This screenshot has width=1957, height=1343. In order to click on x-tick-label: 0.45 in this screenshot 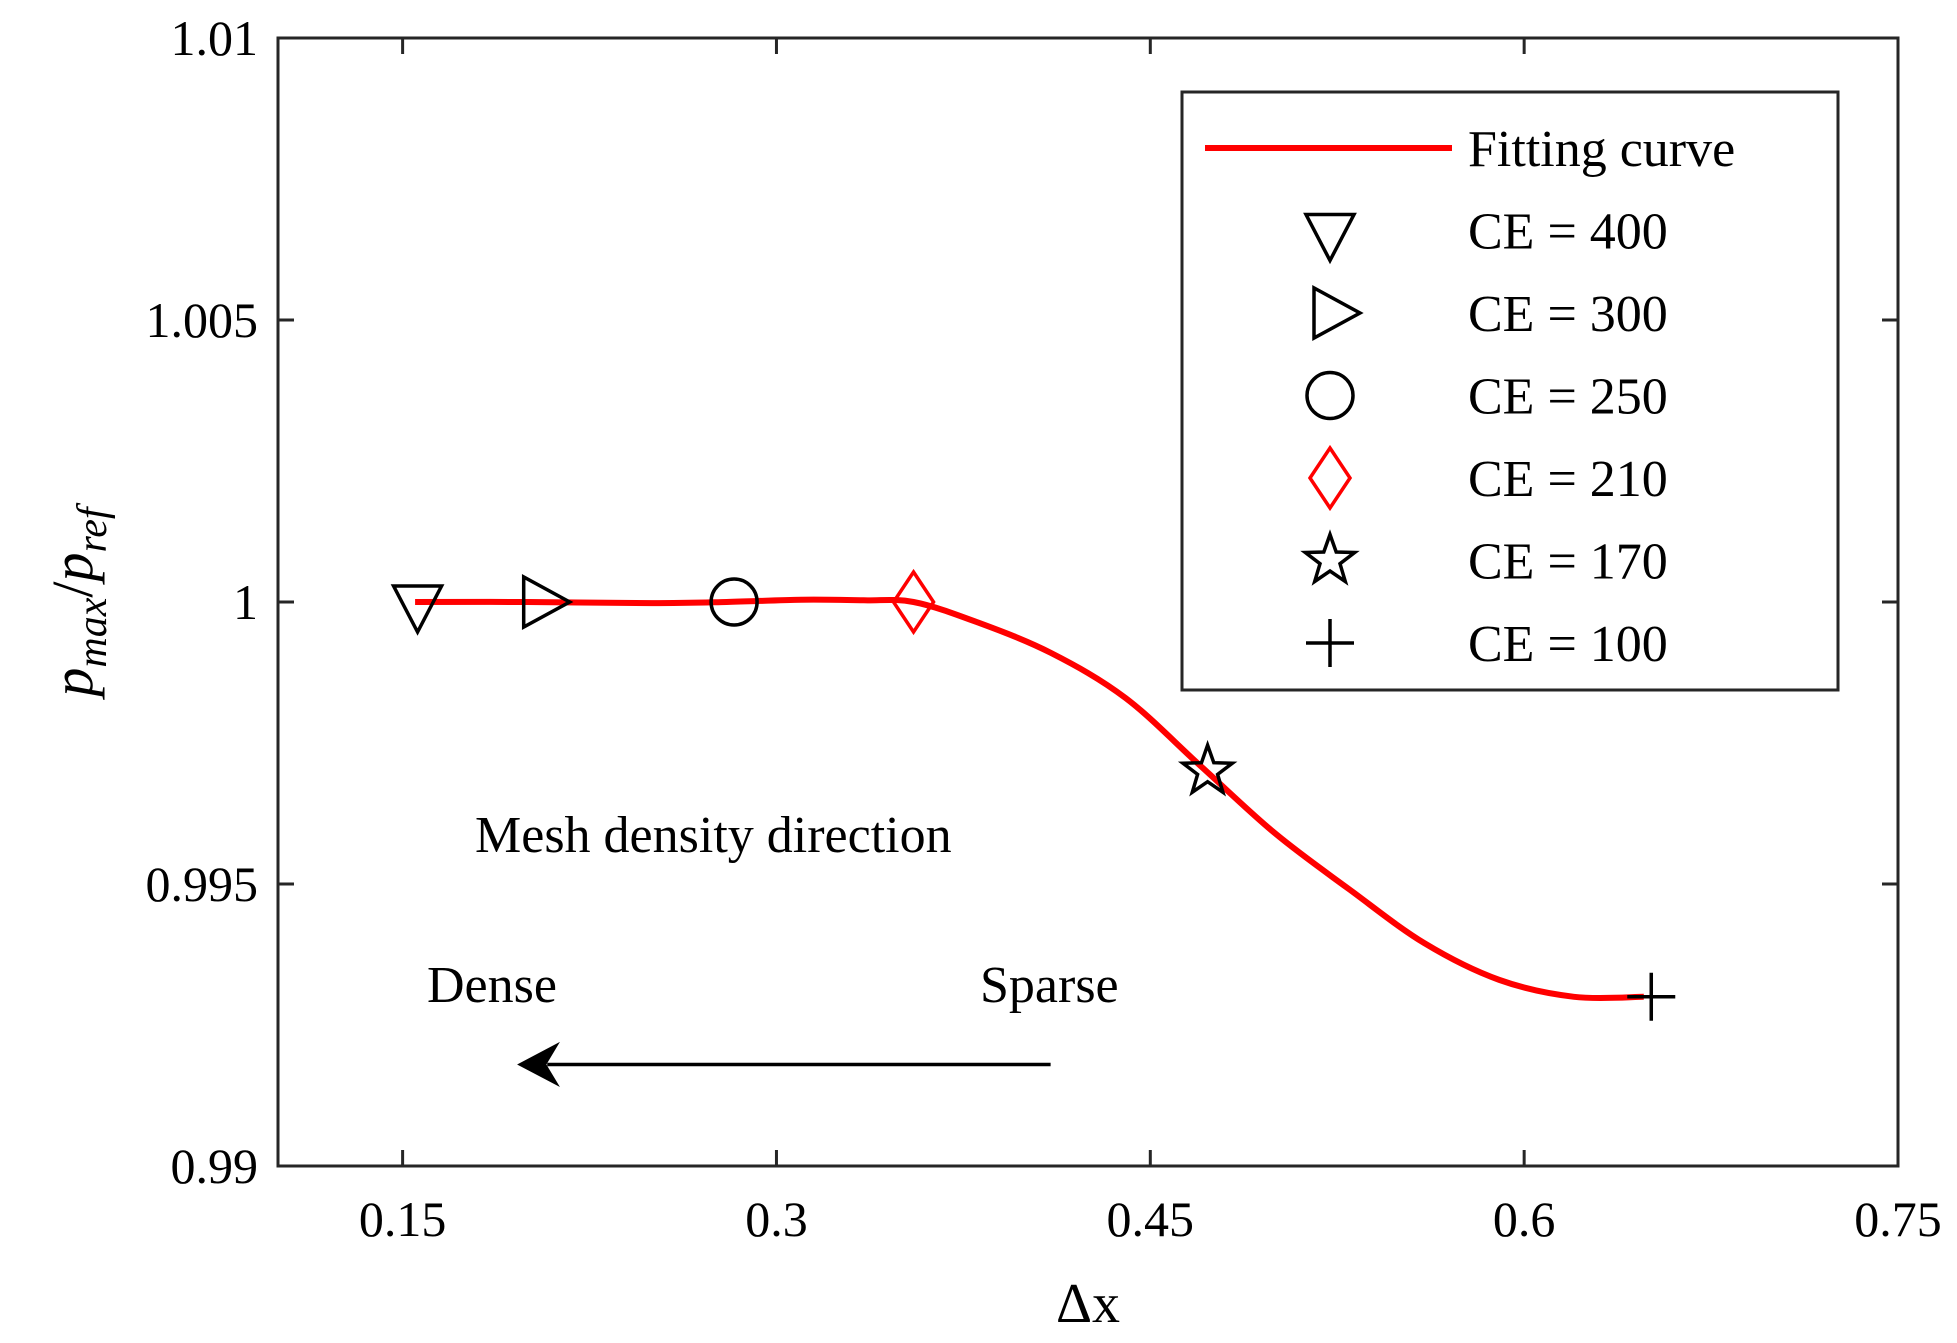, I will do `click(1151, 1219)`.